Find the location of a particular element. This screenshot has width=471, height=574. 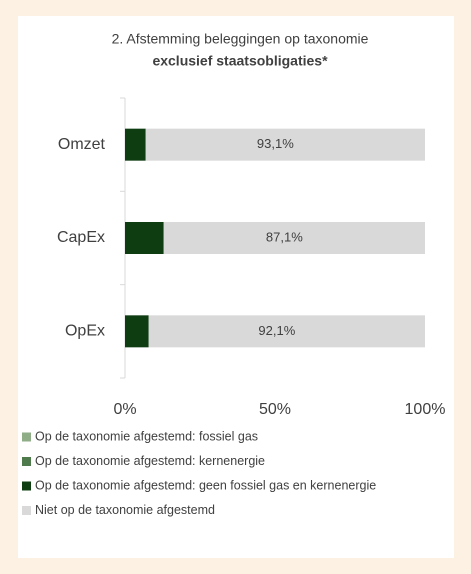

data-label: 87,1% is located at coordinates (284, 236).